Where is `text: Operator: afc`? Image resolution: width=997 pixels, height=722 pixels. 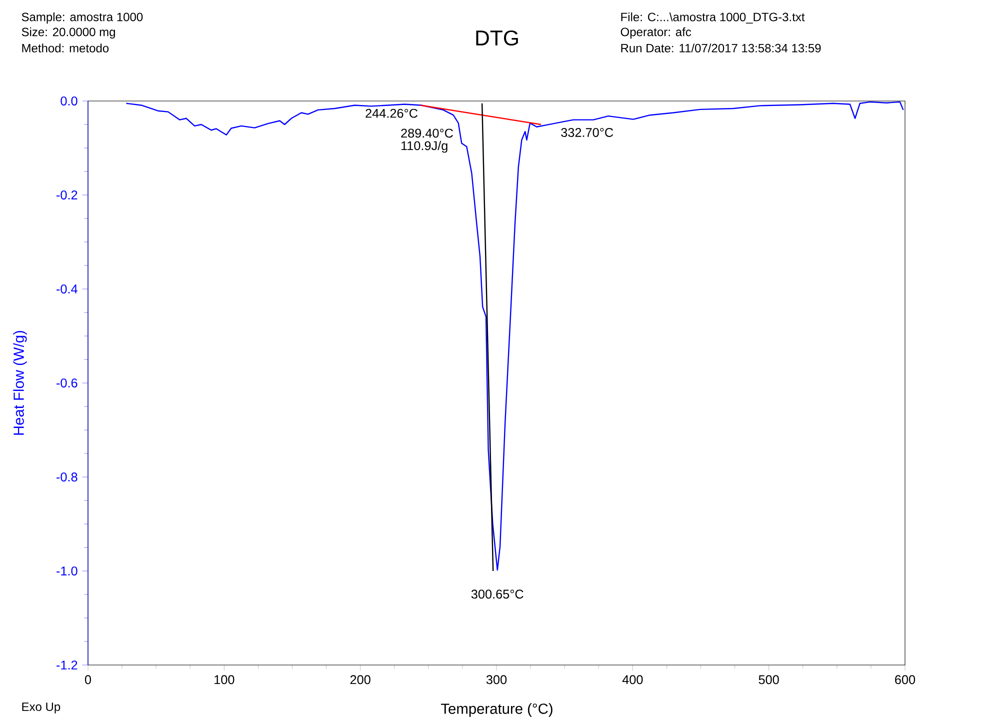 text: Operator: afc is located at coordinates (656, 33).